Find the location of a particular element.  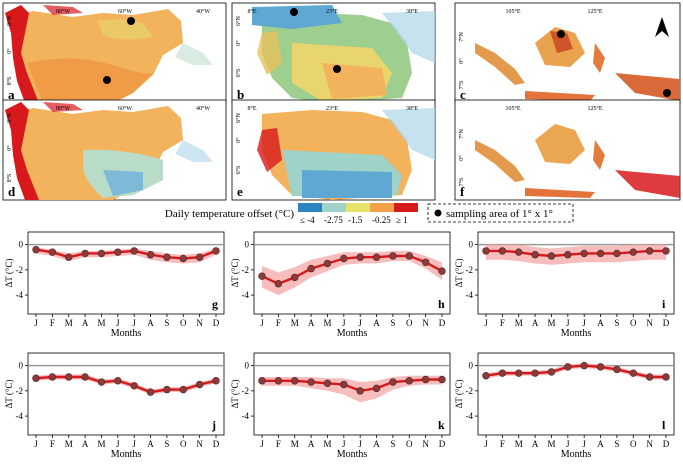

x-tick-label: S is located at coordinates (616, 323).